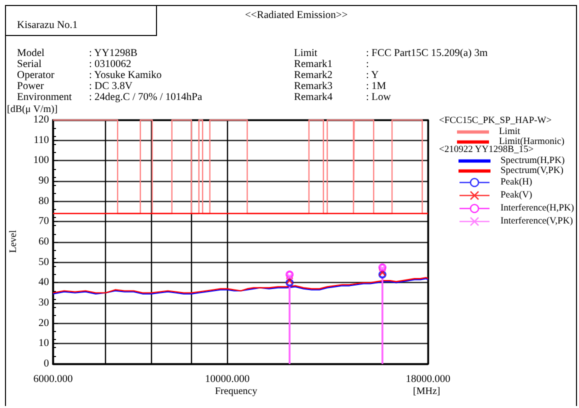  What do you see at coordinates (43, 323) in the screenshot?
I see `y-tick-label: 20` at bounding box center [43, 323].